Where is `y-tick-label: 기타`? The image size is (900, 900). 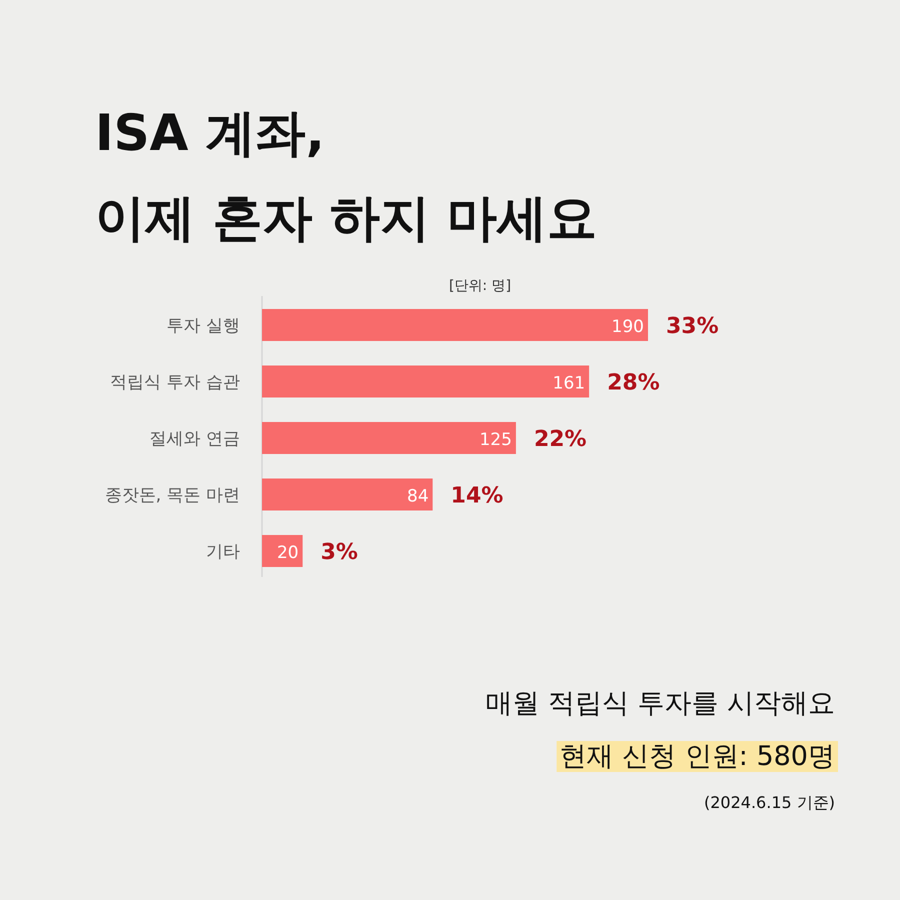
y-tick-label: 기타 is located at coordinates (223, 552).